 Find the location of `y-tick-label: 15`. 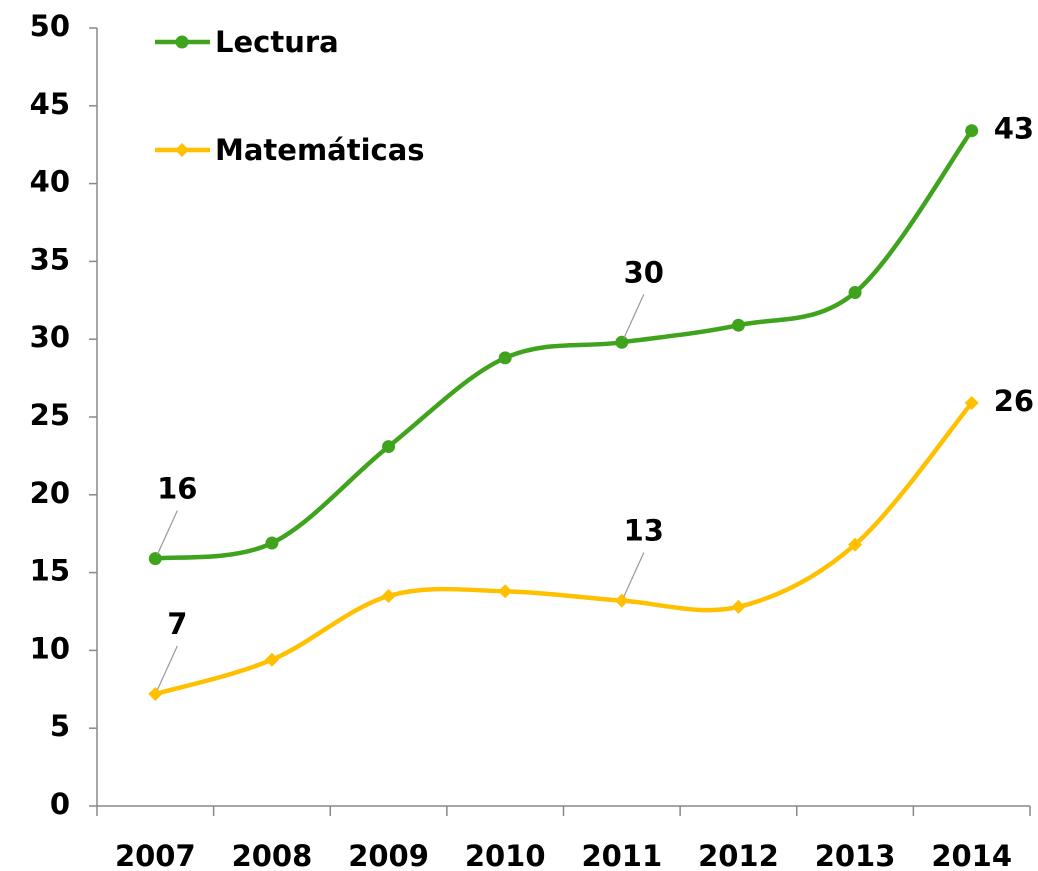

y-tick-label: 15 is located at coordinates (50, 571).